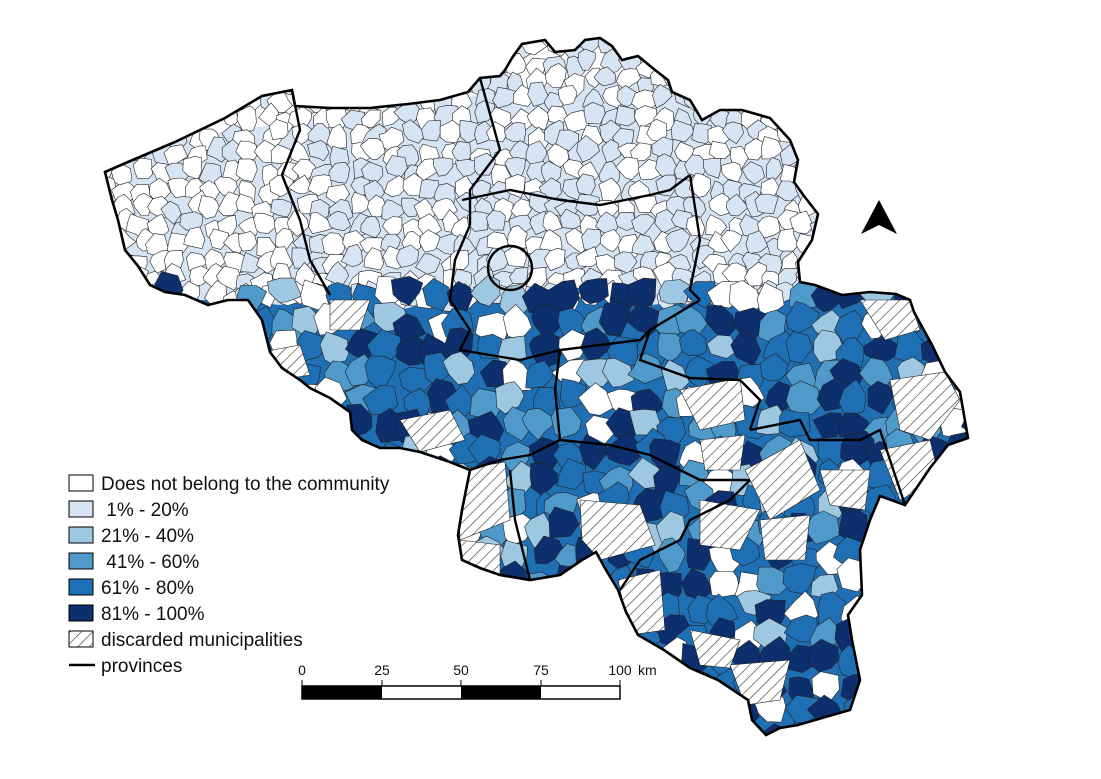 The width and height of the screenshot is (1101, 779). Describe the element at coordinates (879, 217) in the screenshot. I see `north-arrow-icon` at that location.